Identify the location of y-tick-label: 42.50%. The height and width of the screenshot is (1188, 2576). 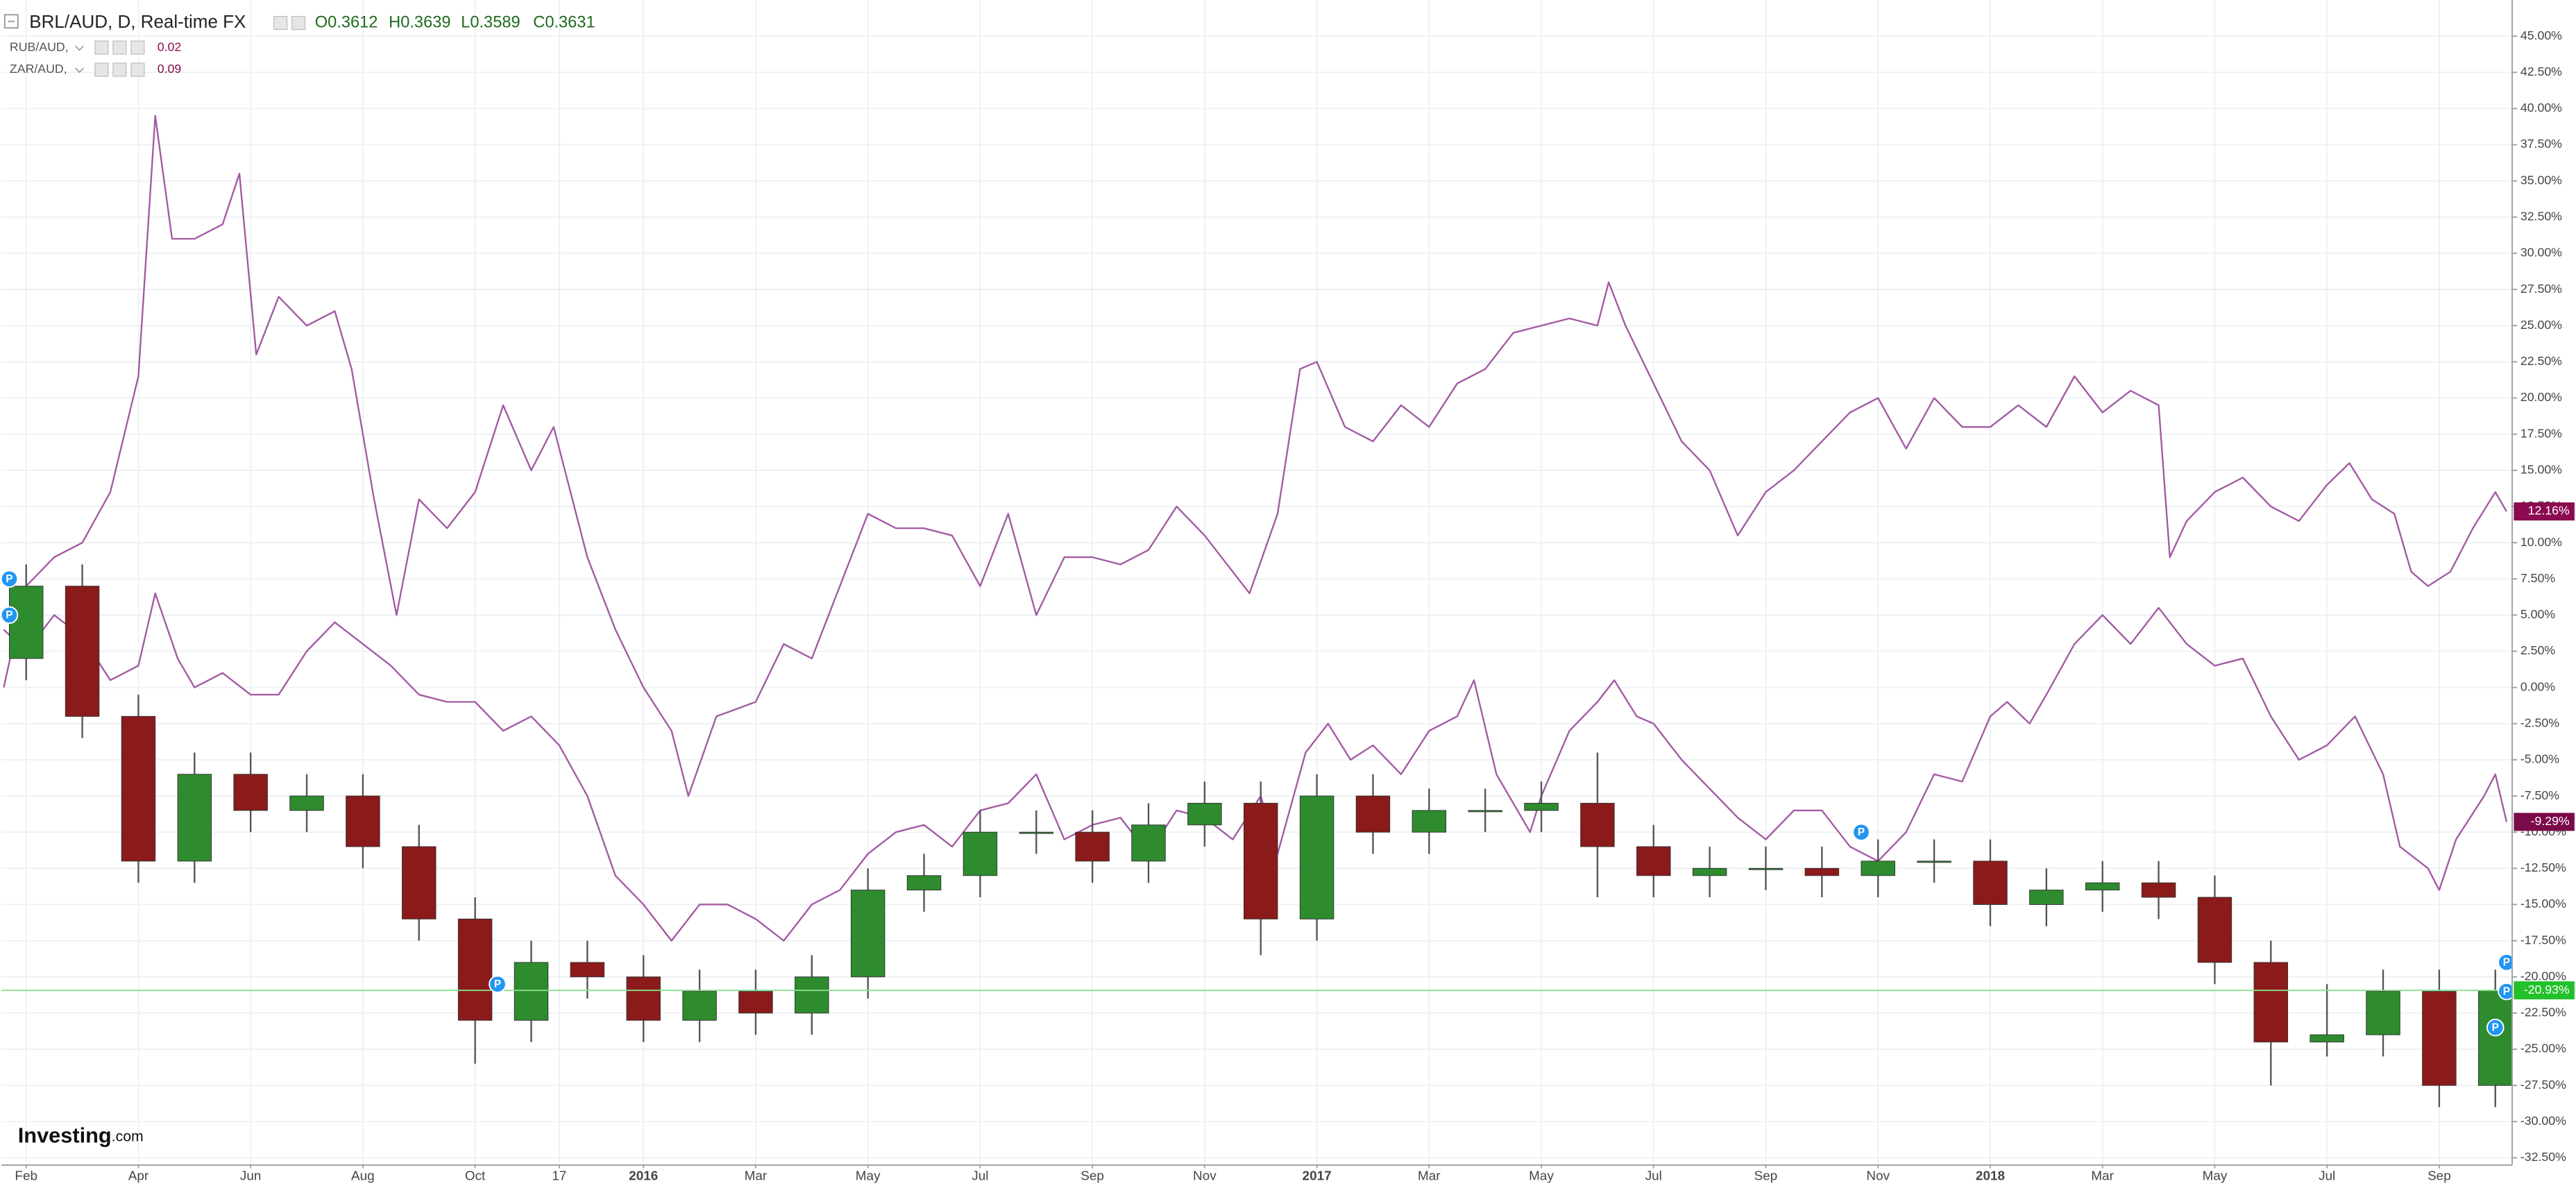
(2541, 71).